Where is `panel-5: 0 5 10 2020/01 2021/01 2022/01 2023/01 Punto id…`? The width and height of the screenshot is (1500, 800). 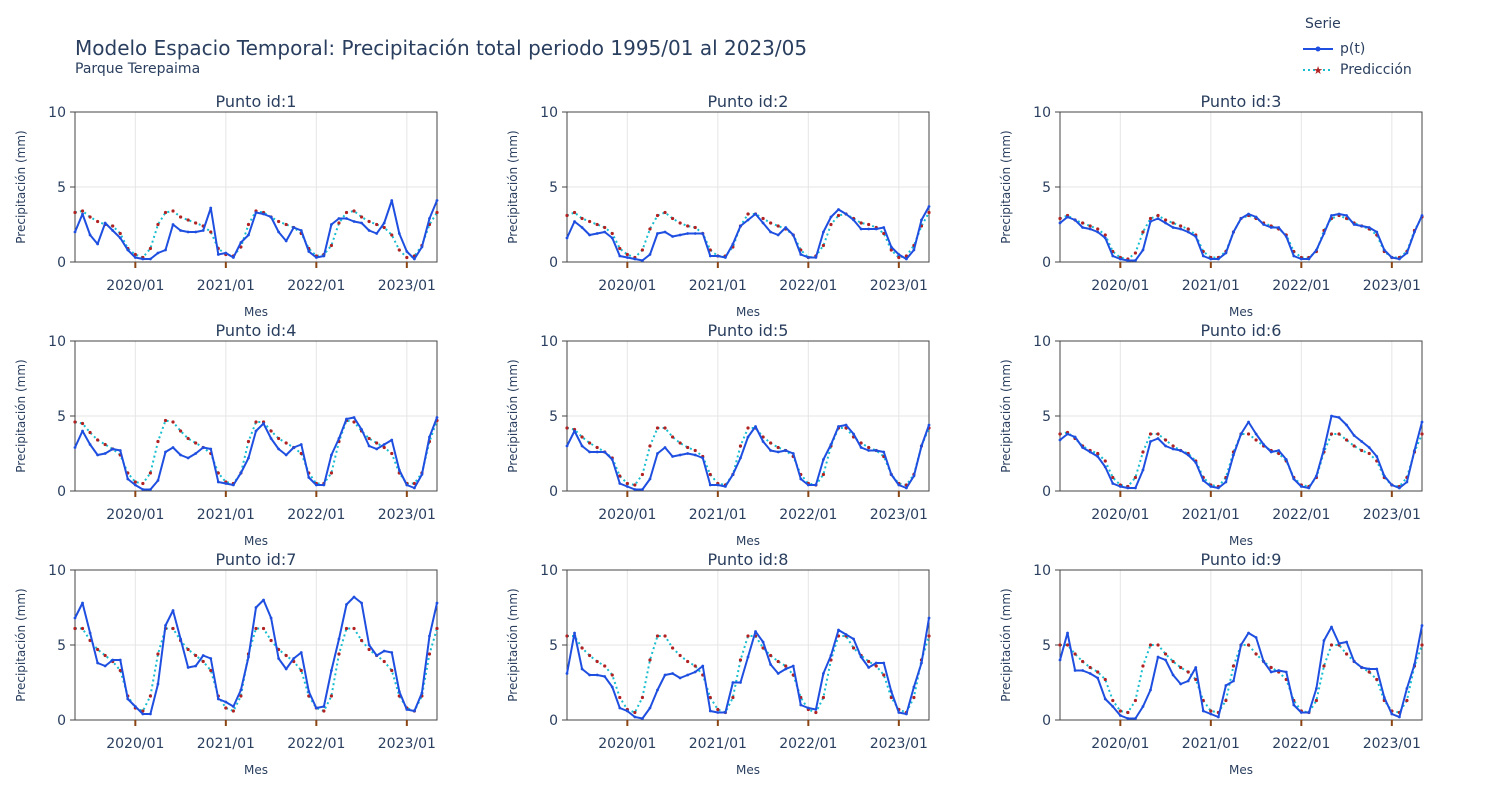 panel-5: 0 5 10 2020/01 2021/01 2022/01 2023/01 Punto id… is located at coordinates (718, 434).